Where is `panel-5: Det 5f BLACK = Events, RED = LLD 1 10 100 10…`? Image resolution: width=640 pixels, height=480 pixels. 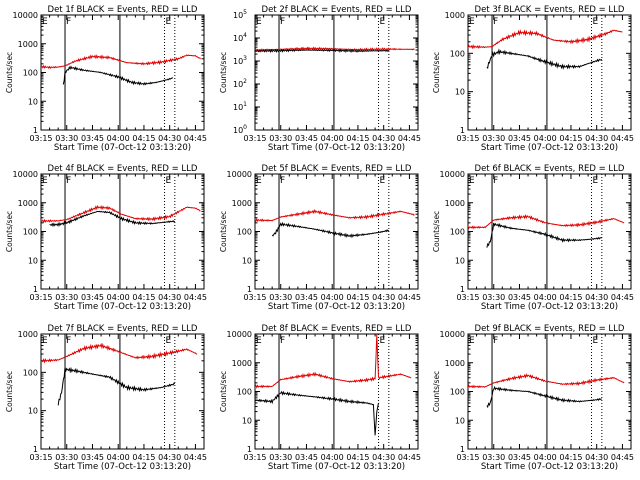
panel-5: Det 5f BLACK = Events, RED = LLD 1 10 100 10… is located at coordinates (320, 238).